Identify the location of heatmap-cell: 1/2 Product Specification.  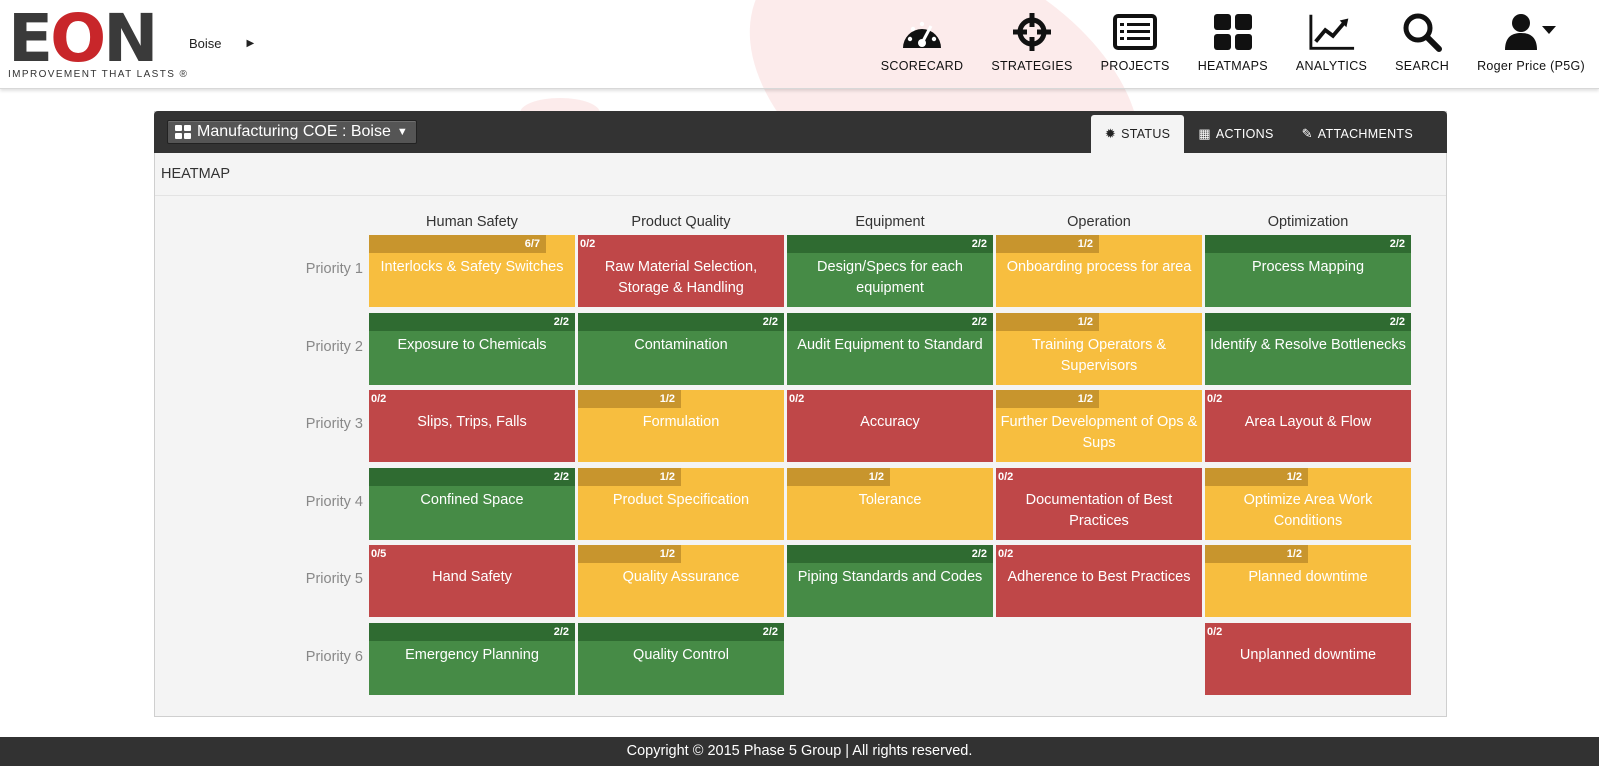
(681, 503).